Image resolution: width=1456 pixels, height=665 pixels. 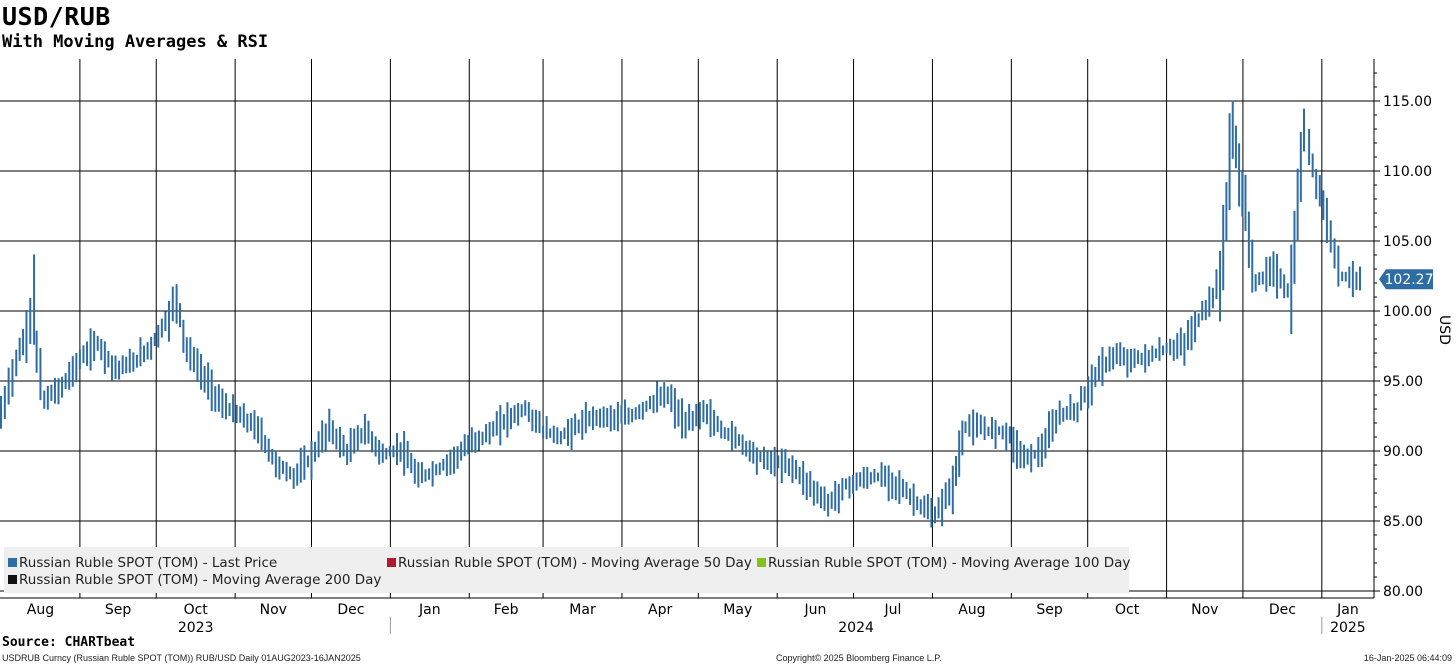 I want to click on legend-swatch-last-price, so click(x=12, y=562).